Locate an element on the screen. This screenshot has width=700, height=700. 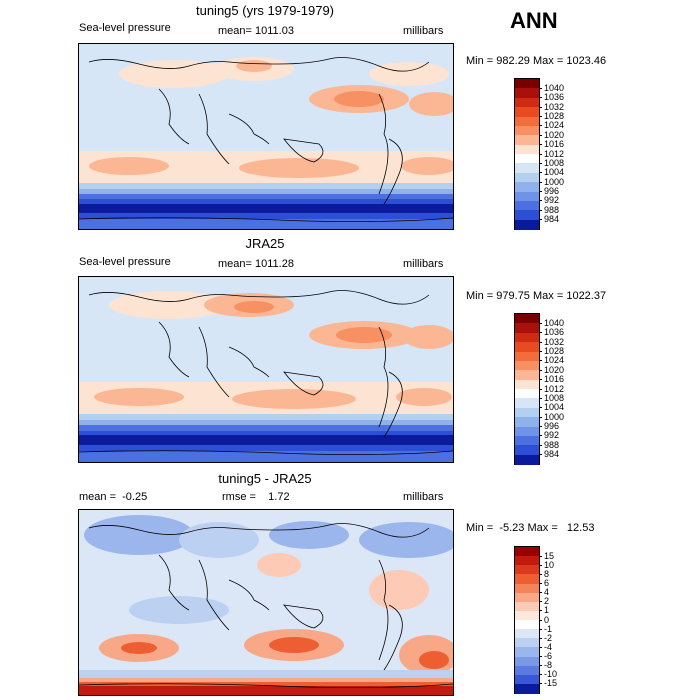
panel1-max-value: 1023.46 is located at coordinates (586, 61).